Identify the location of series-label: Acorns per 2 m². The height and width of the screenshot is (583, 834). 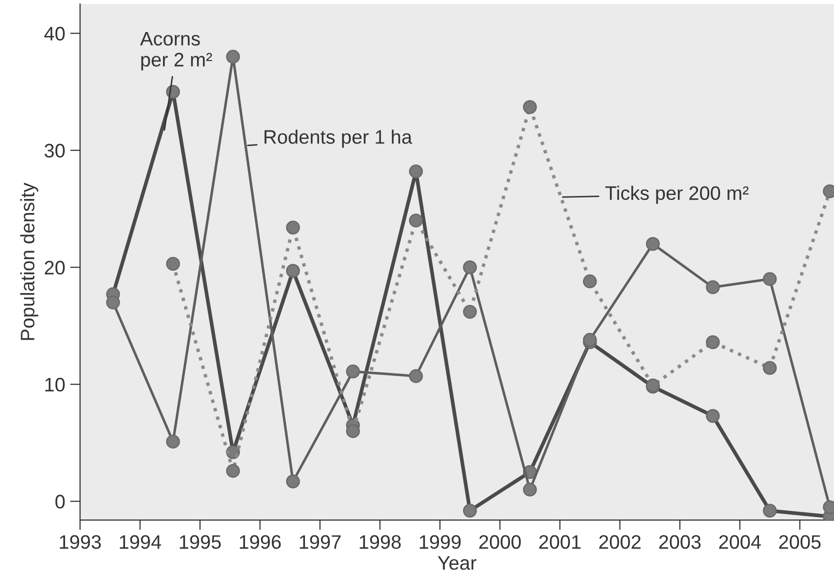
(176, 51).